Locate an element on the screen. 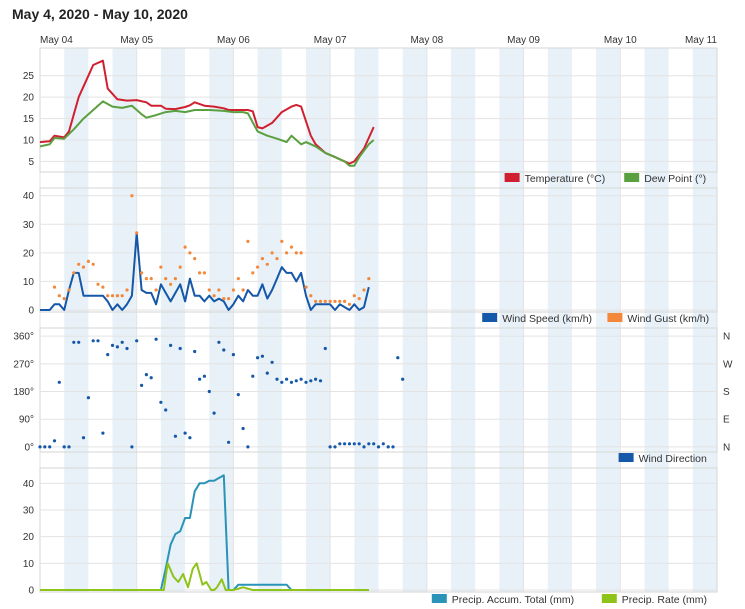 This screenshot has height=609, width=745. legend-label: Precip. Rate (mm) is located at coordinates (664, 600).